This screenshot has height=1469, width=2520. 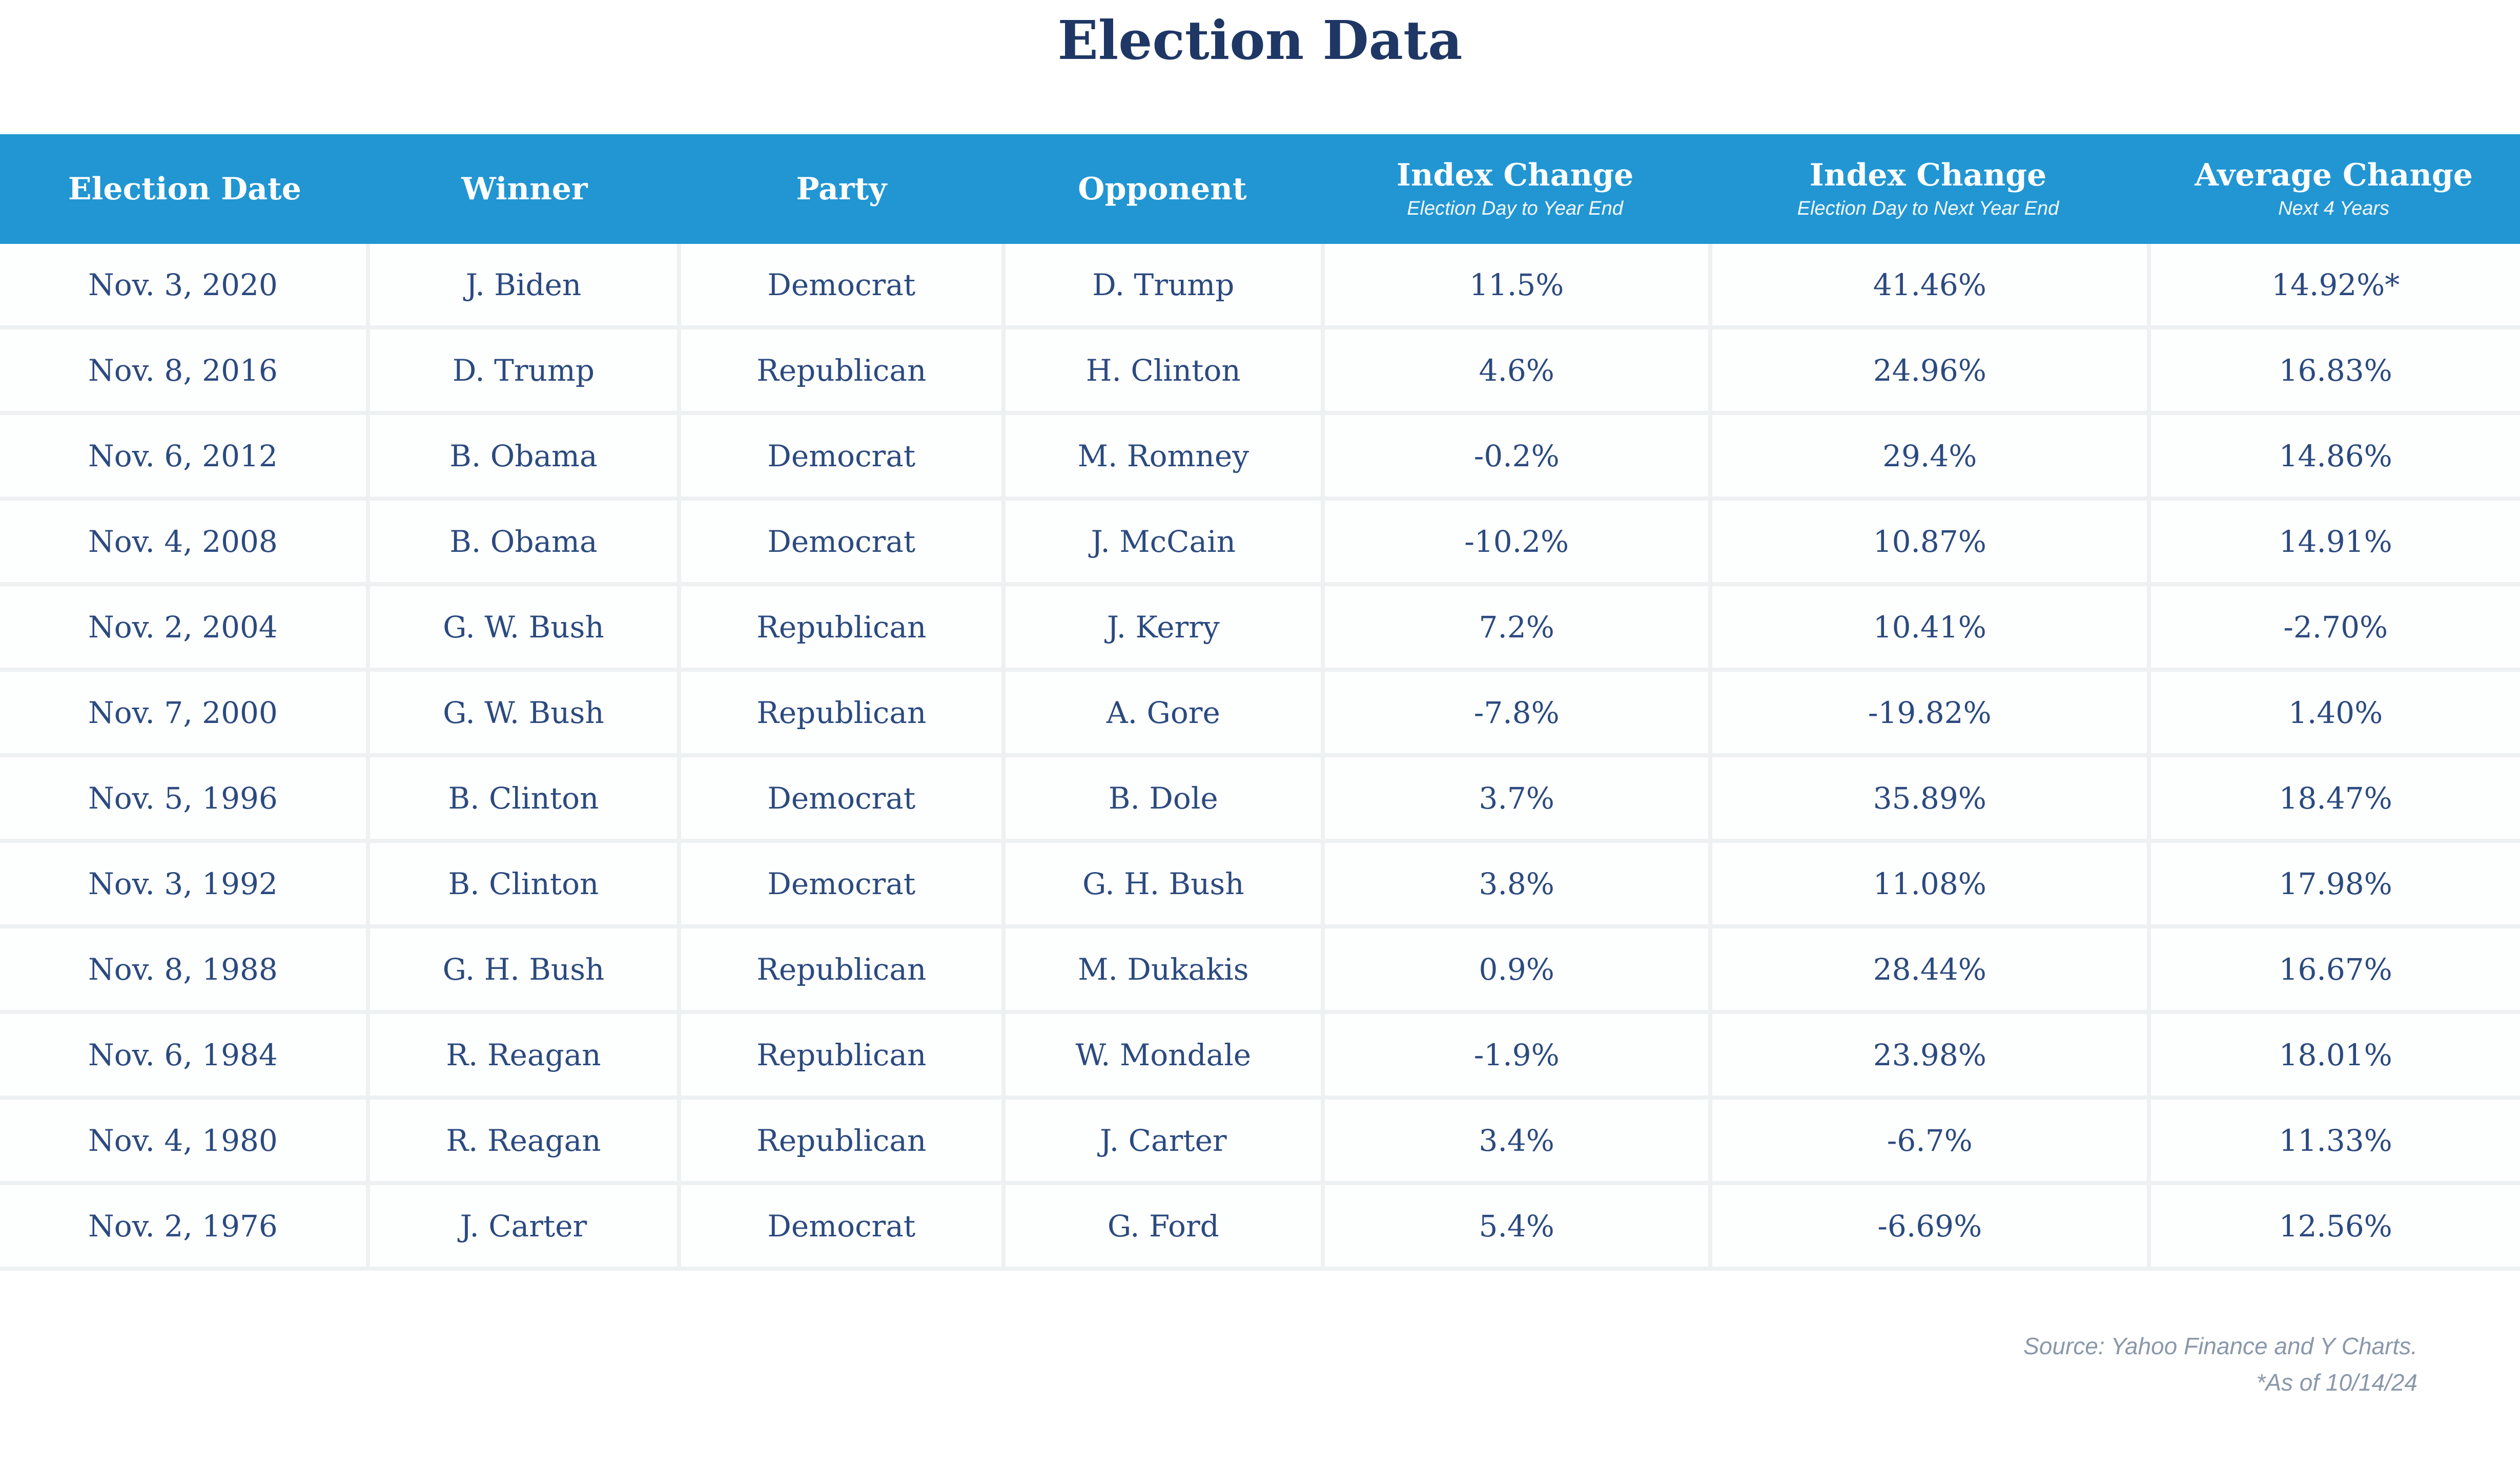 What do you see at coordinates (2335, 284) in the screenshot?
I see `table-cell: 14.92%*` at bounding box center [2335, 284].